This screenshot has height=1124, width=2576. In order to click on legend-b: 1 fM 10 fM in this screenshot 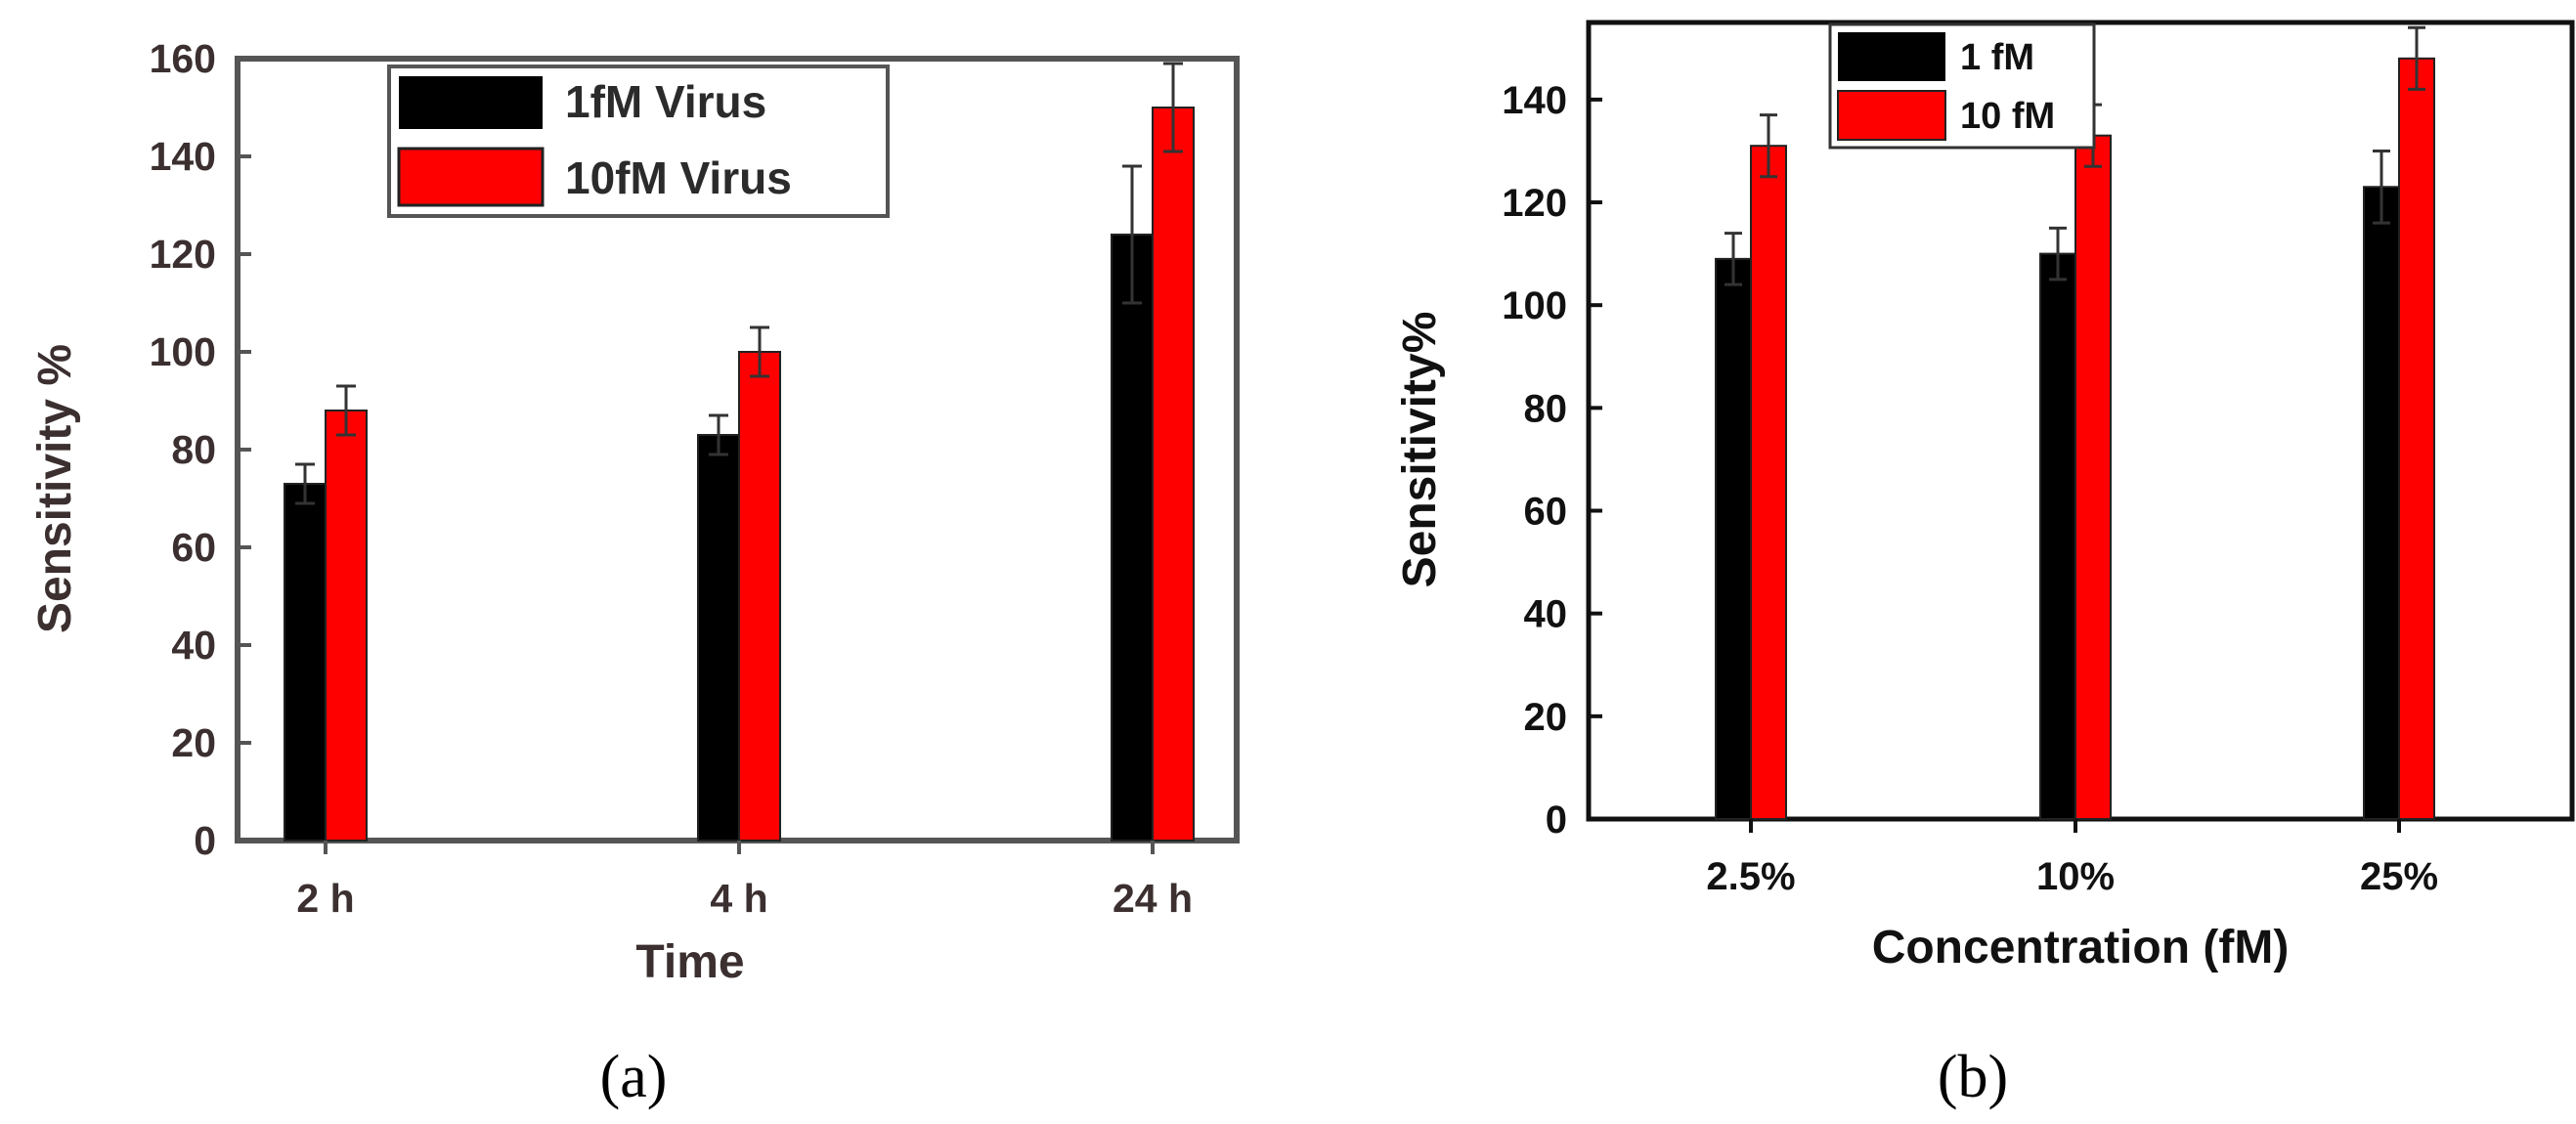, I will do `click(1962, 86)`.